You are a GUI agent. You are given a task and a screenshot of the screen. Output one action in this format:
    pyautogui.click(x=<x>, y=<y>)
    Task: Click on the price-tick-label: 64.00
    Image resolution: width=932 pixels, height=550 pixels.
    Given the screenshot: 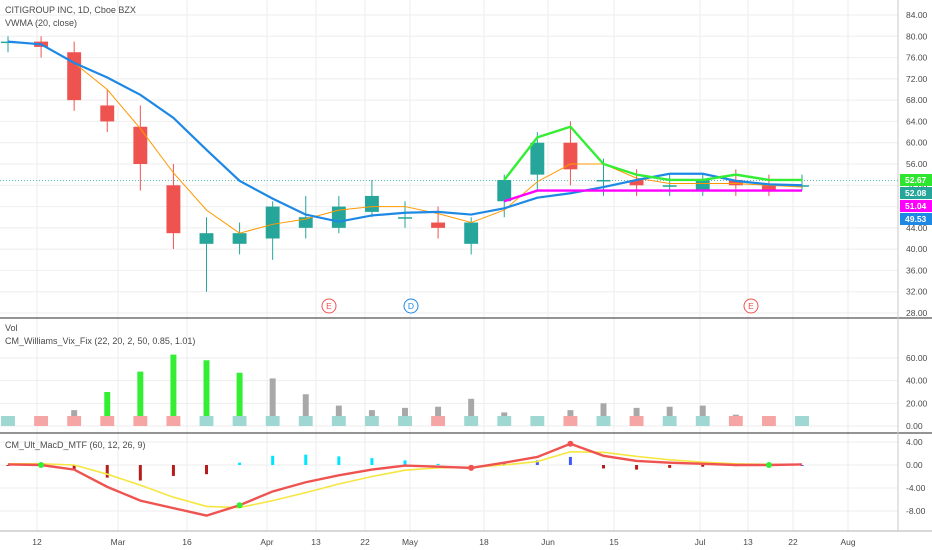 What is the action you would take?
    pyautogui.click(x=917, y=121)
    